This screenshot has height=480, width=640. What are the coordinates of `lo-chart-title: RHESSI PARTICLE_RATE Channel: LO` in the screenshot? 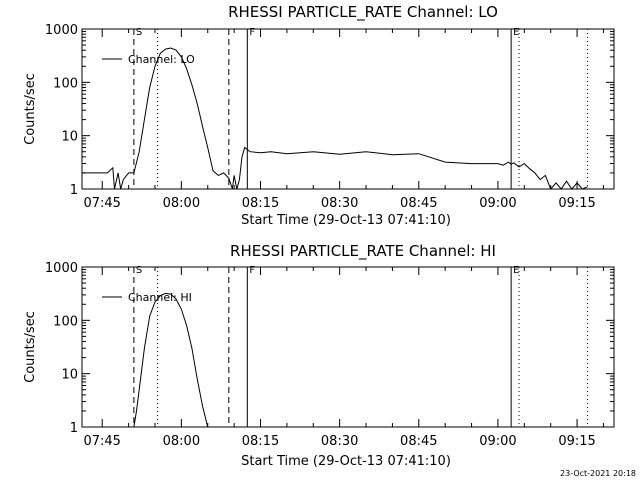 It's located at (363, 12).